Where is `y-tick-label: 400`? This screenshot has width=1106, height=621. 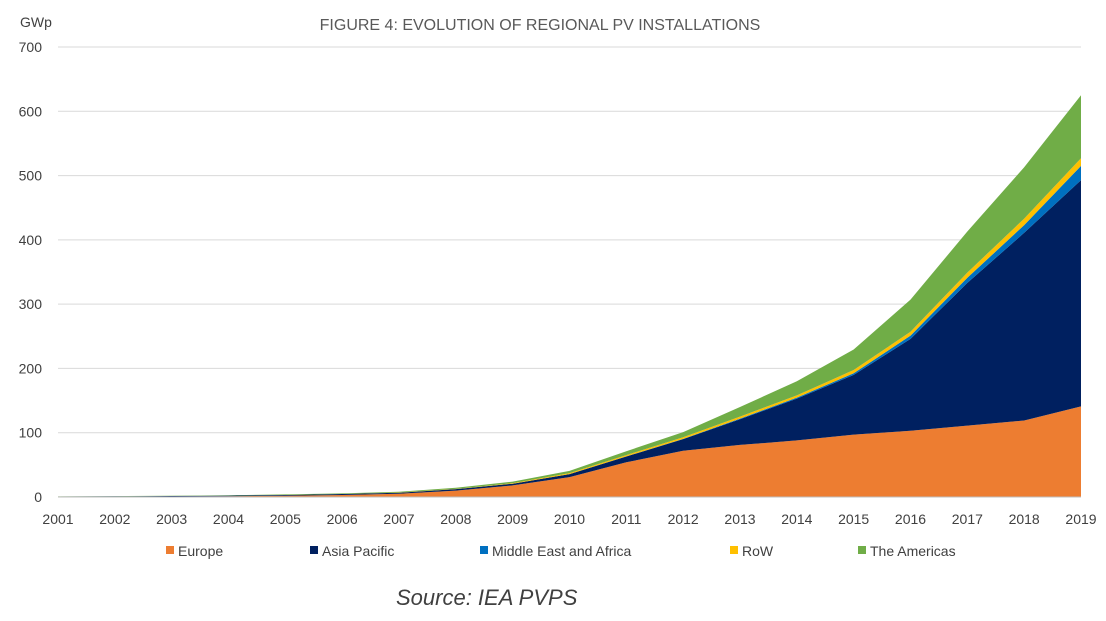 y-tick-label: 400 is located at coordinates (31, 240).